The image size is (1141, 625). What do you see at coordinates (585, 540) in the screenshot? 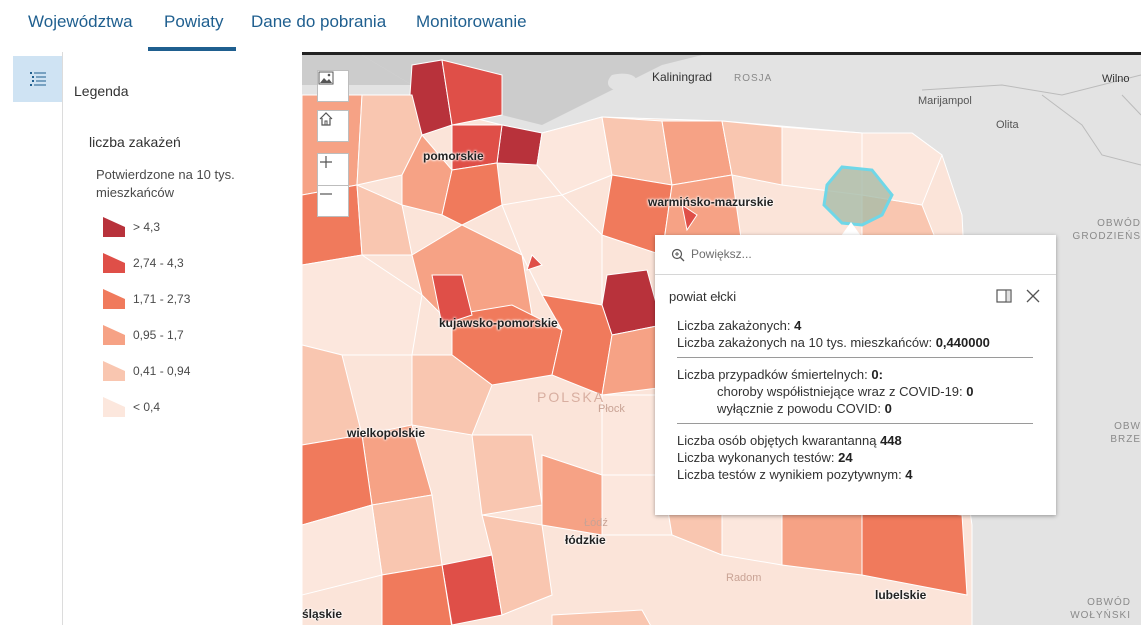
I see `map-label-lodzkie: łódzkie` at bounding box center [585, 540].